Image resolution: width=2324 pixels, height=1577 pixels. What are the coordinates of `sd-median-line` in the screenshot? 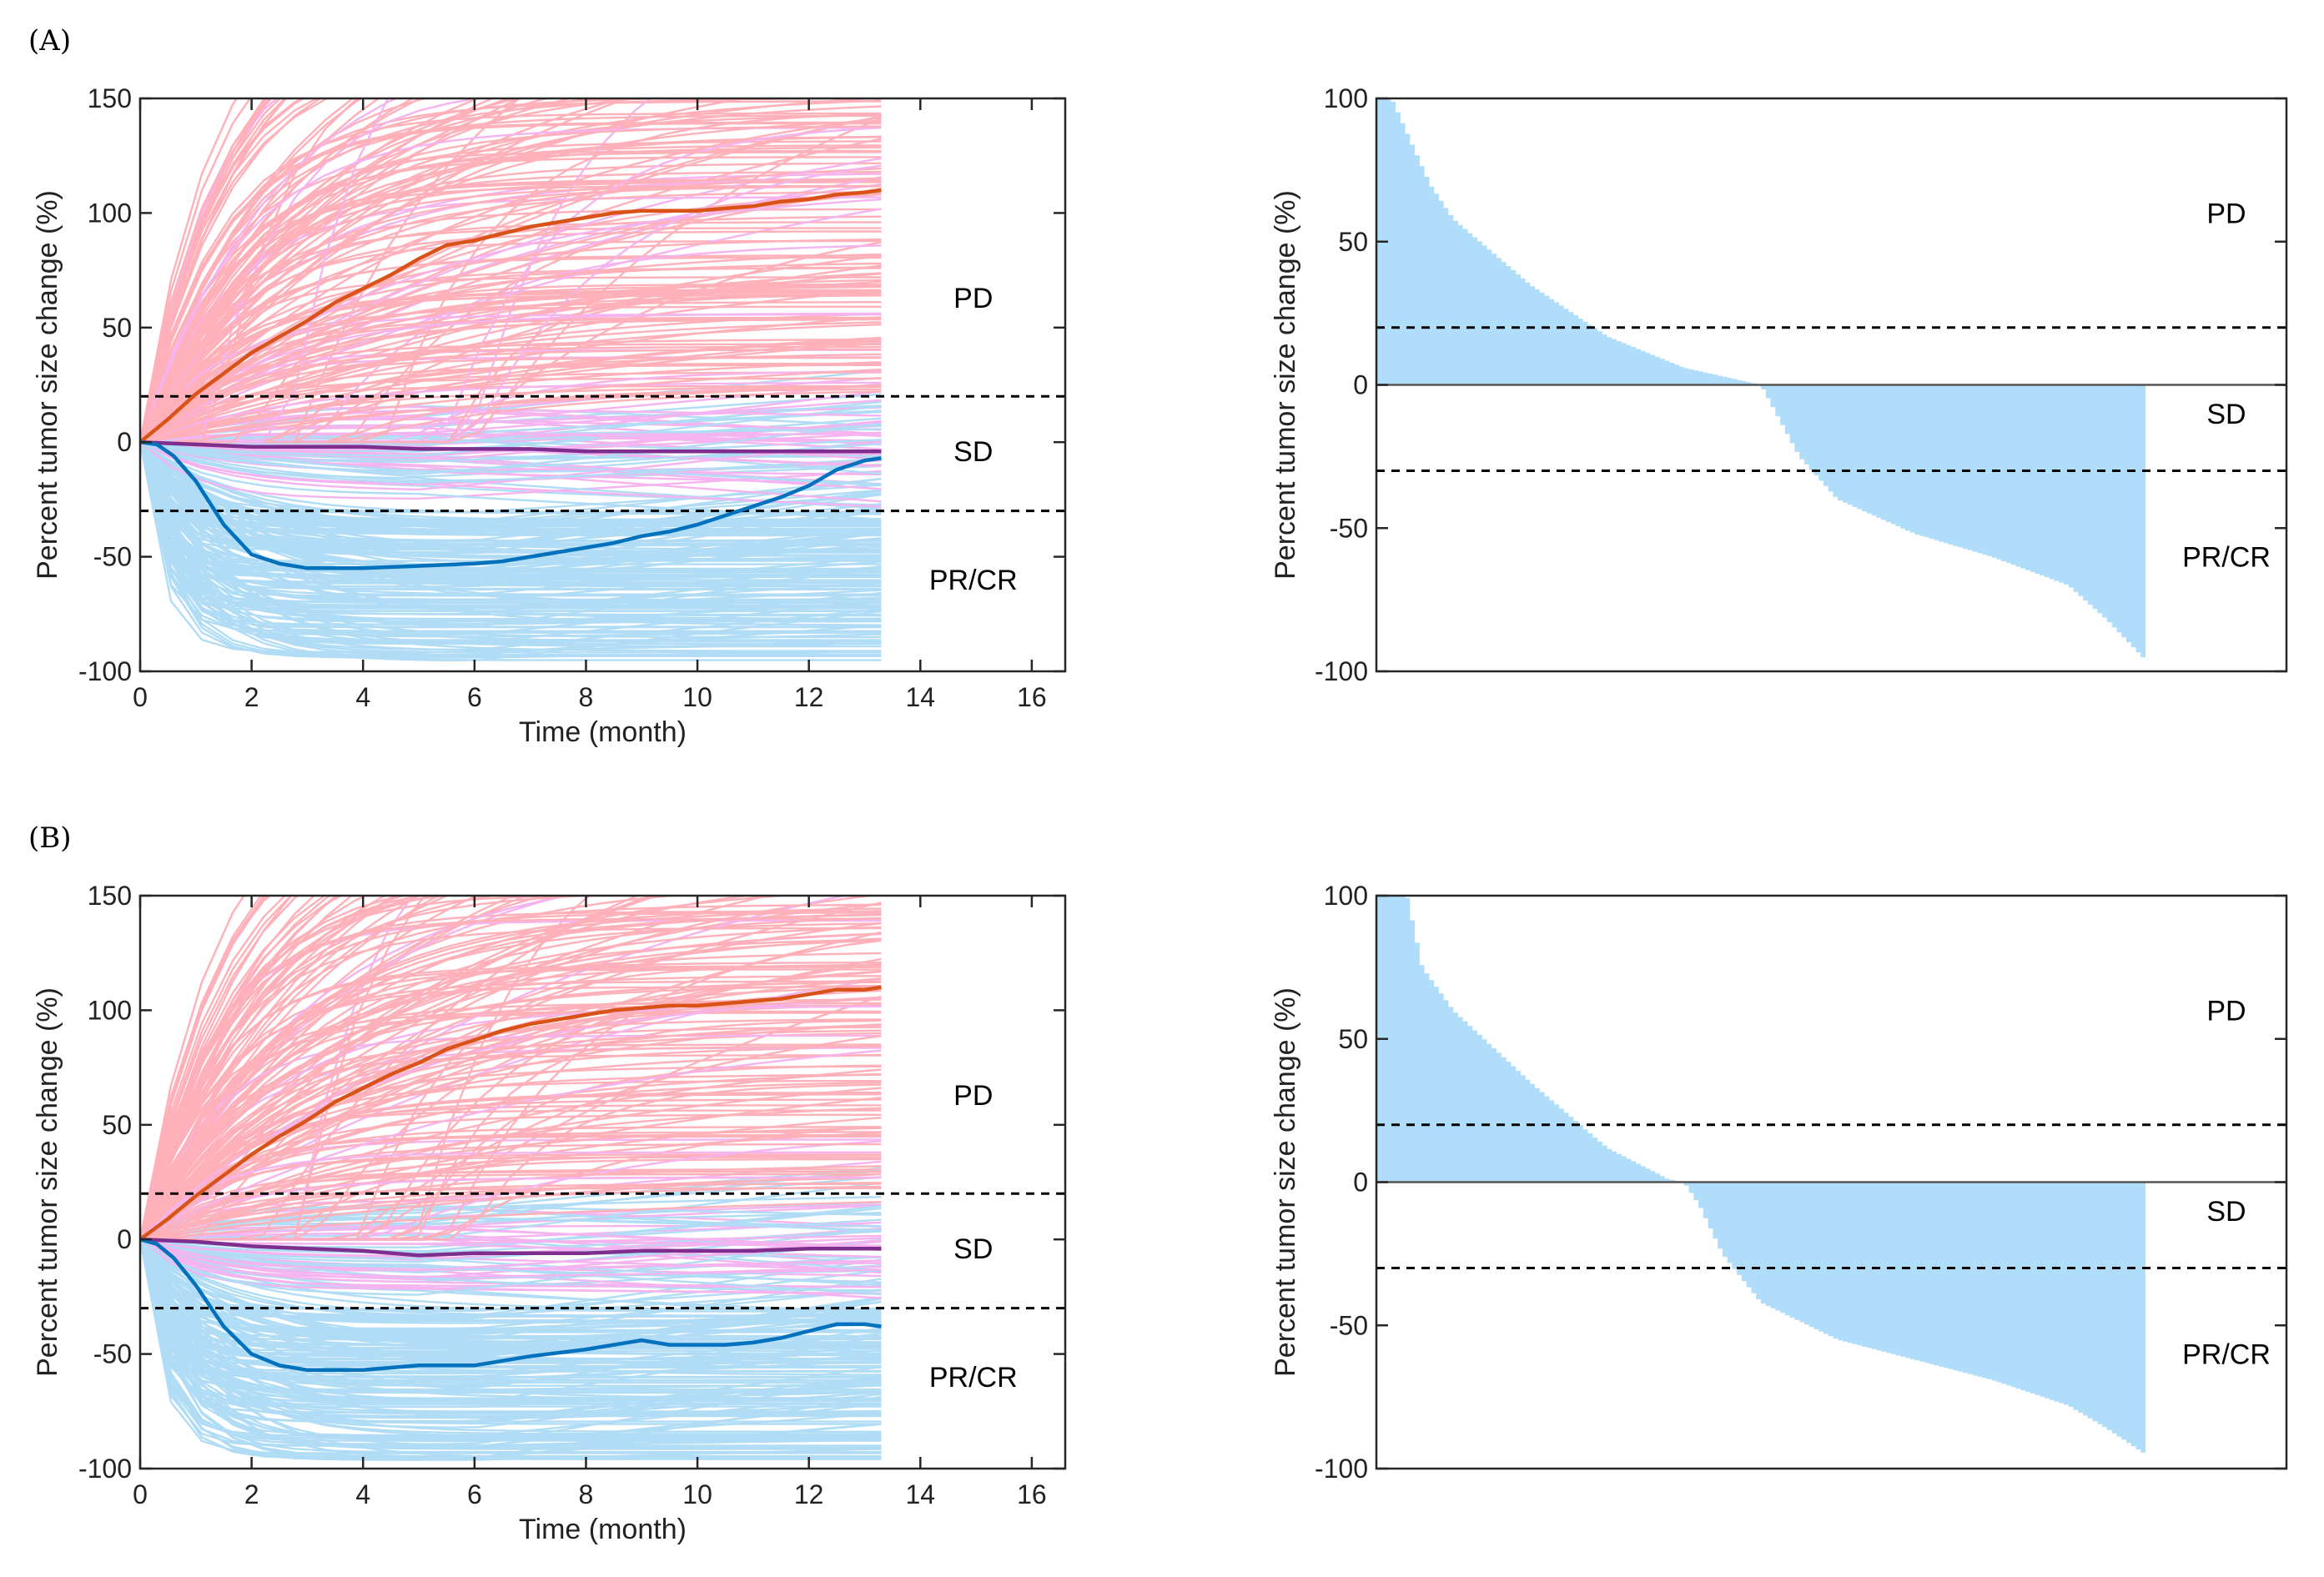 It's located at (510, 1247).